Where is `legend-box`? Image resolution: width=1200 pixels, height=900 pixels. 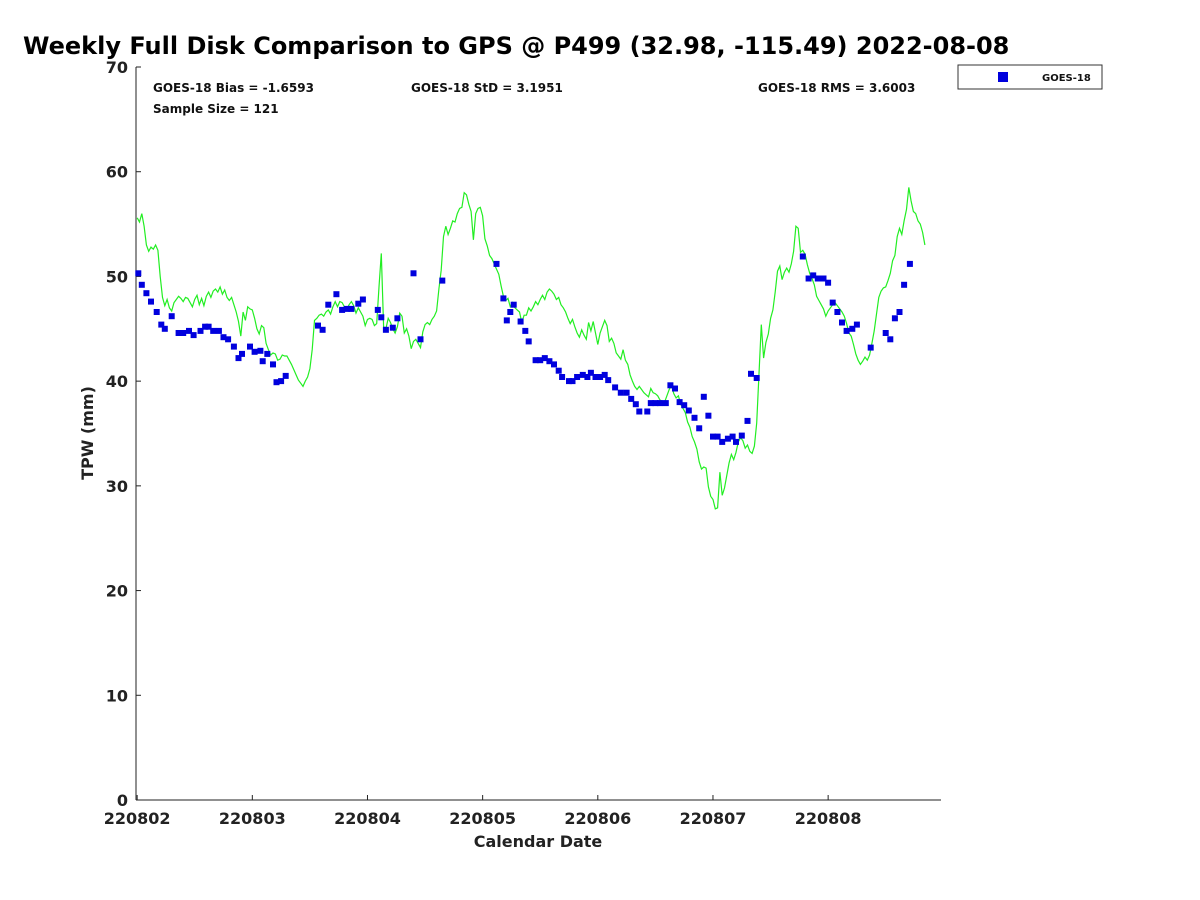
legend-box is located at coordinates (1030, 77).